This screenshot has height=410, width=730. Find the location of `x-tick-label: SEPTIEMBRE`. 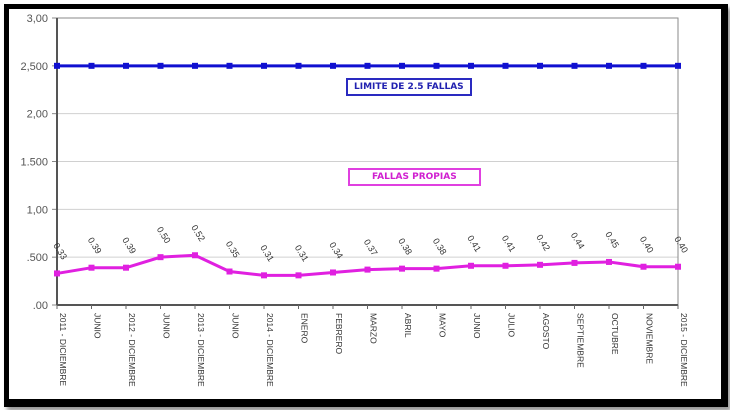

x-tick-label: SEPTIEMBRE is located at coordinates (581, 340).